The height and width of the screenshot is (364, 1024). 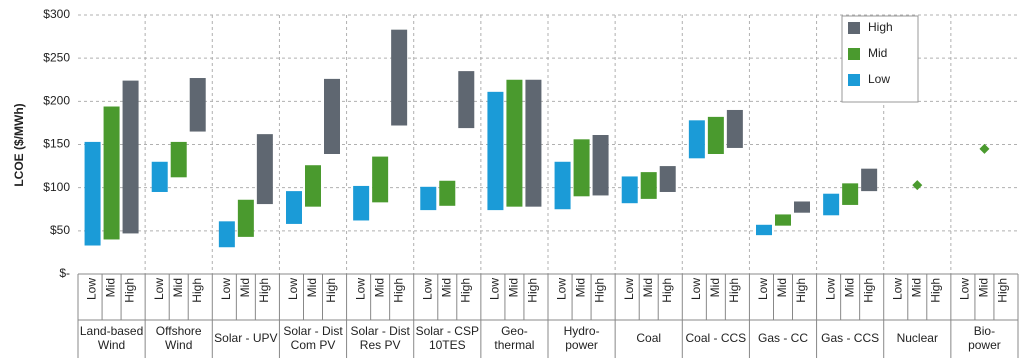 What do you see at coordinates (447, 345) in the screenshot?
I see `x-tick-label: 10TES` at bounding box center [447, 345].